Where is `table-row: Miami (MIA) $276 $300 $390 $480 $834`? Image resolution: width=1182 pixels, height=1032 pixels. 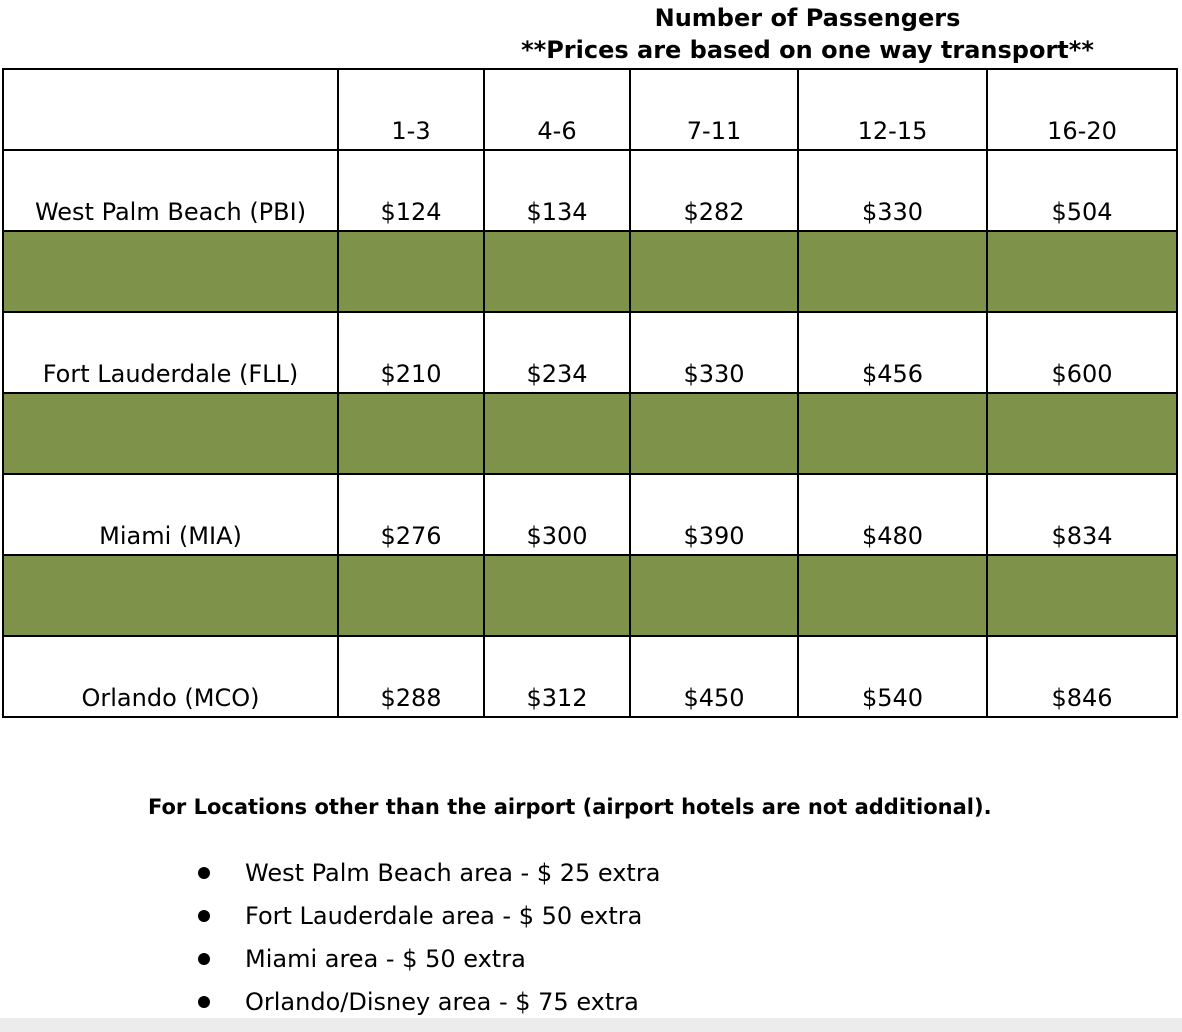
table-row: Miami (MIA) $276 $300 $390 $480 $834 is located at coordinates (590, 514).